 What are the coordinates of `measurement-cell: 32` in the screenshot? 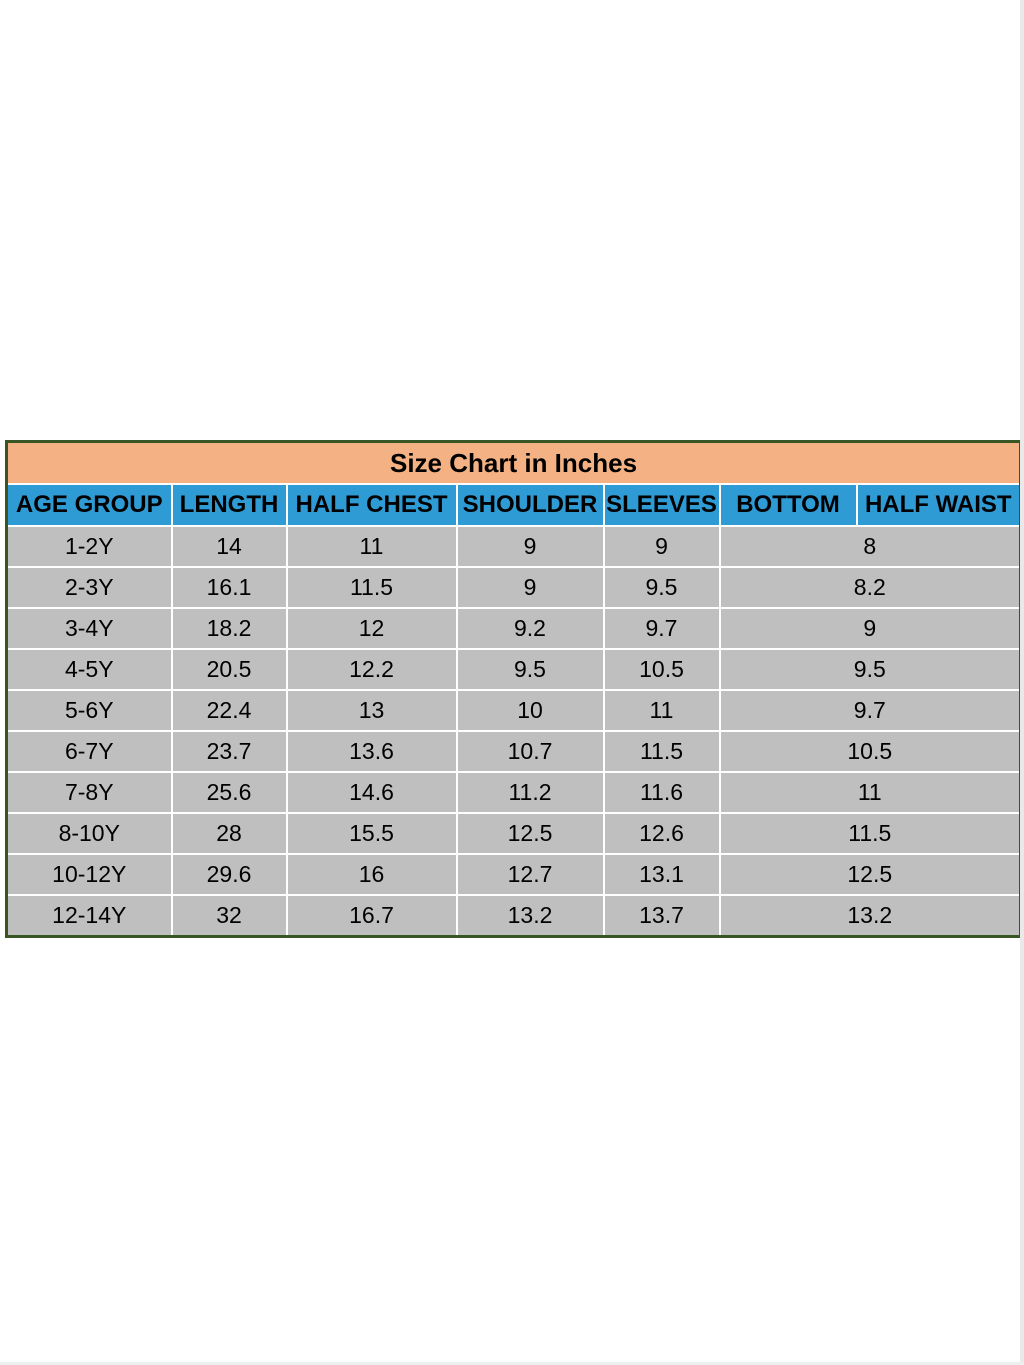 It's located at (229, 916).